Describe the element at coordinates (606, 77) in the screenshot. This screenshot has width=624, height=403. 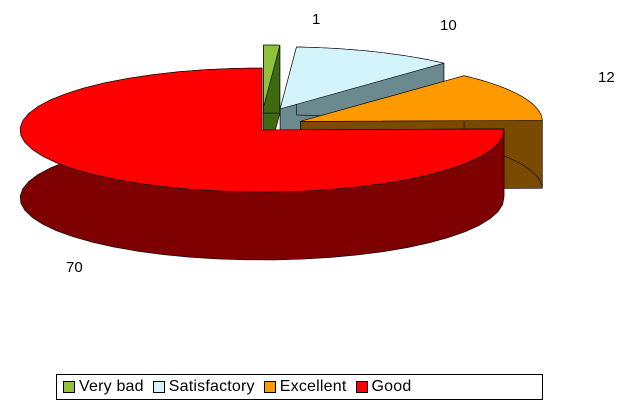
I see `data-label-excellent: 12` at that location.